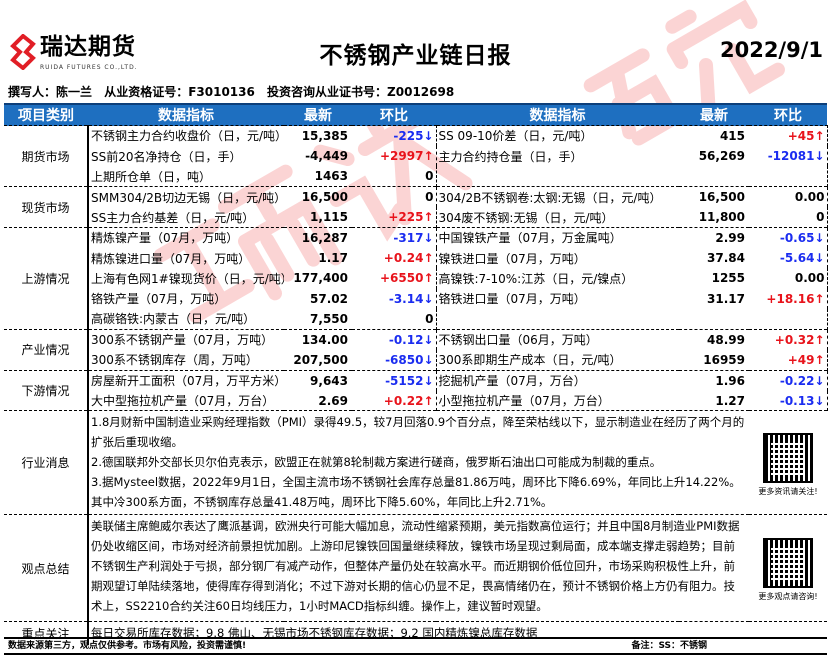 This screenshot has height=664, width=831. I want to click on indicator-name: SS 09-10价差（日，元/吨）, so click(557, 135).